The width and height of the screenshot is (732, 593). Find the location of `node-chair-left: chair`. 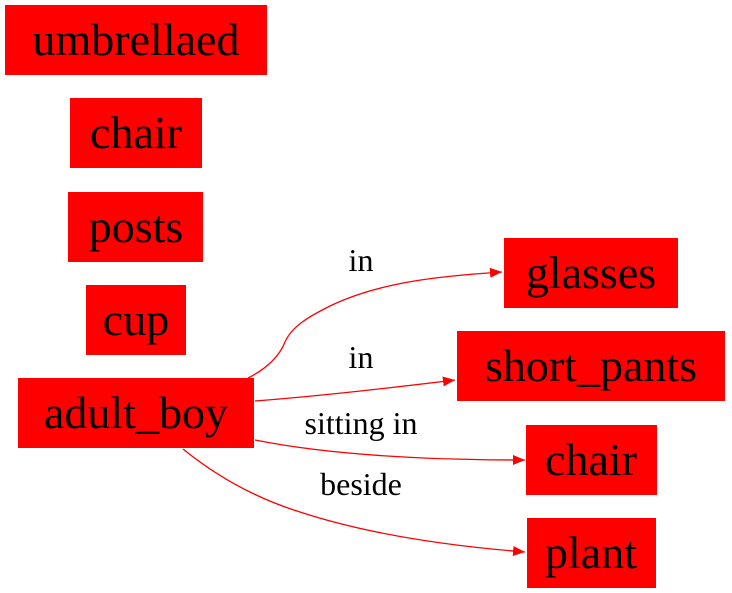

node-chair-left: chair is located at coordinates (136, 133).